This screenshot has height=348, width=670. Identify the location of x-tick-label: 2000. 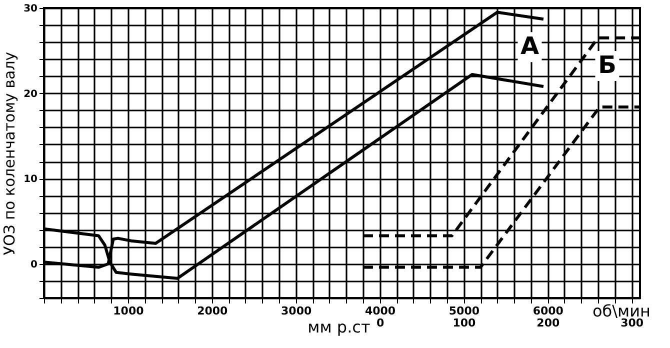
(212, 311).